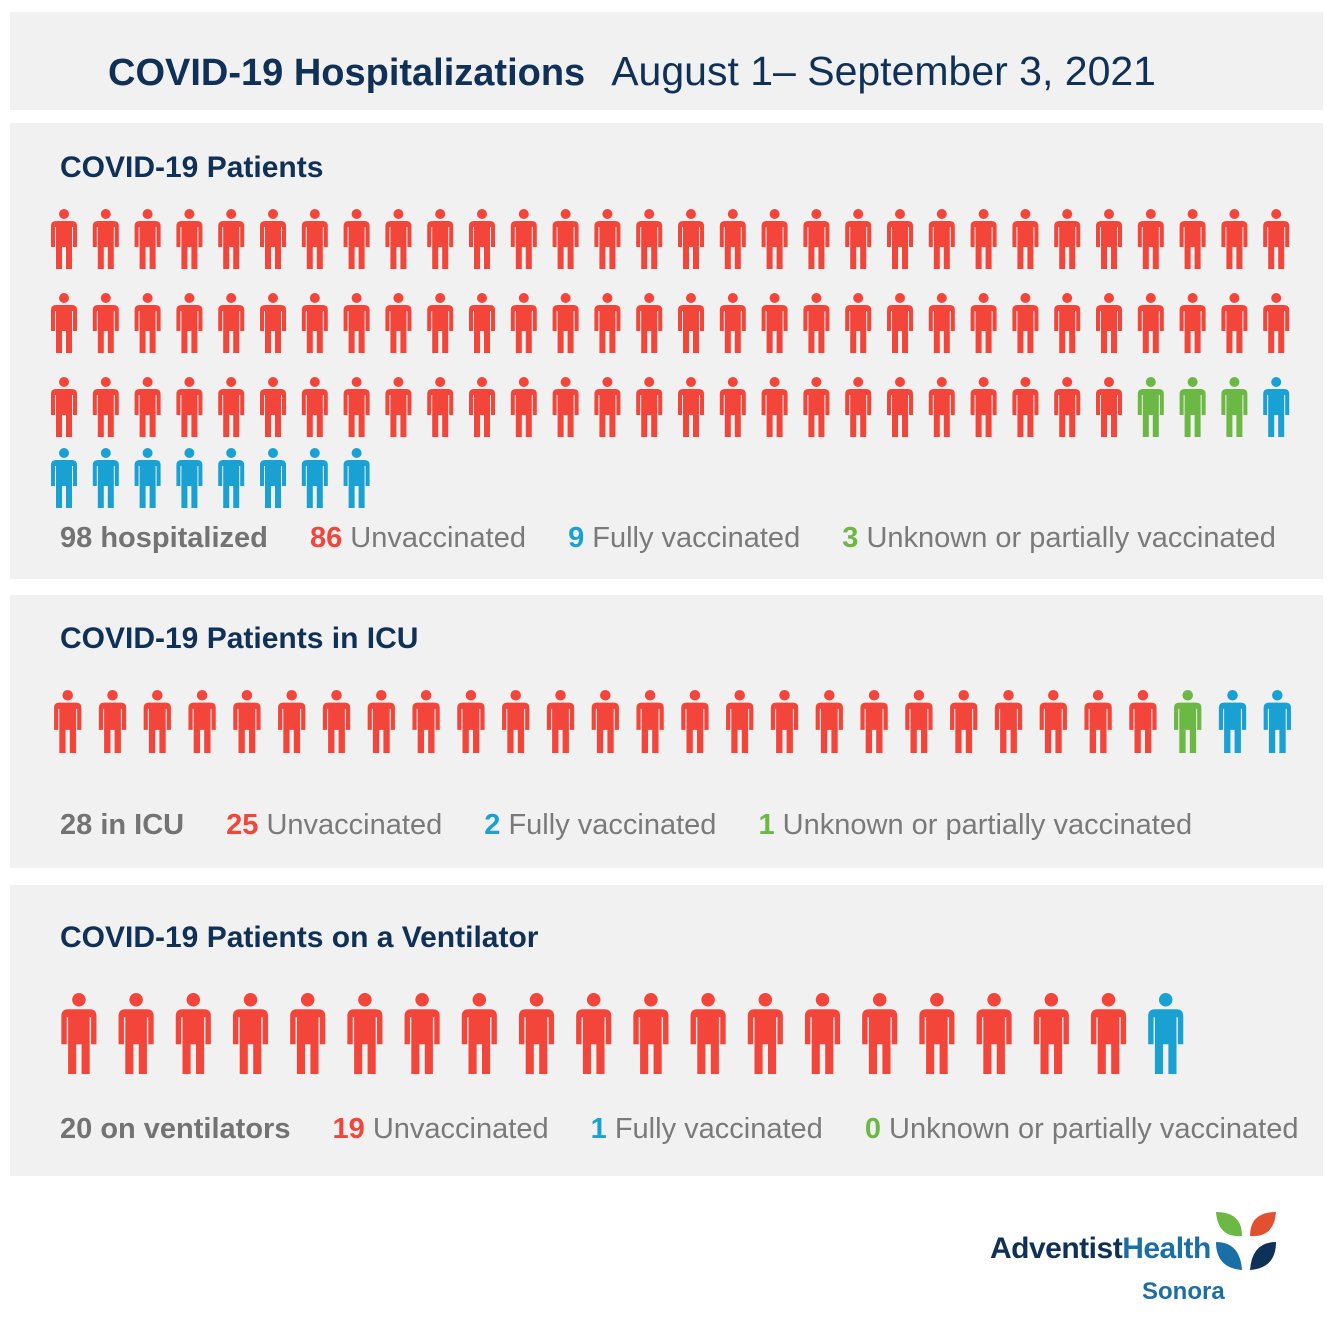 The width and height of the screenshot is (1334, 1334). What do you see at coordinates (175, 1129) in the screenshot?
I see `total-label: 20 on ventilators` at bounding box center [175, 1129].